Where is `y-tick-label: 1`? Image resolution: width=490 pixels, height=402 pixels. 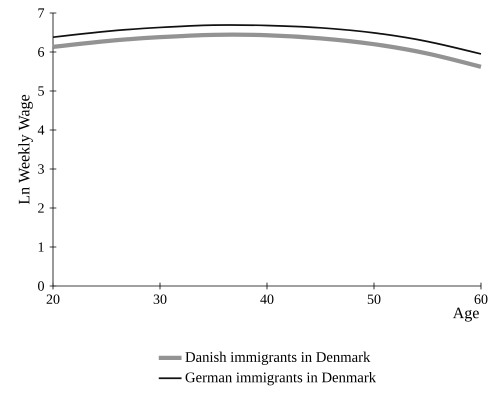 y-tick-label: 1 is located at coordinates (41, 247).